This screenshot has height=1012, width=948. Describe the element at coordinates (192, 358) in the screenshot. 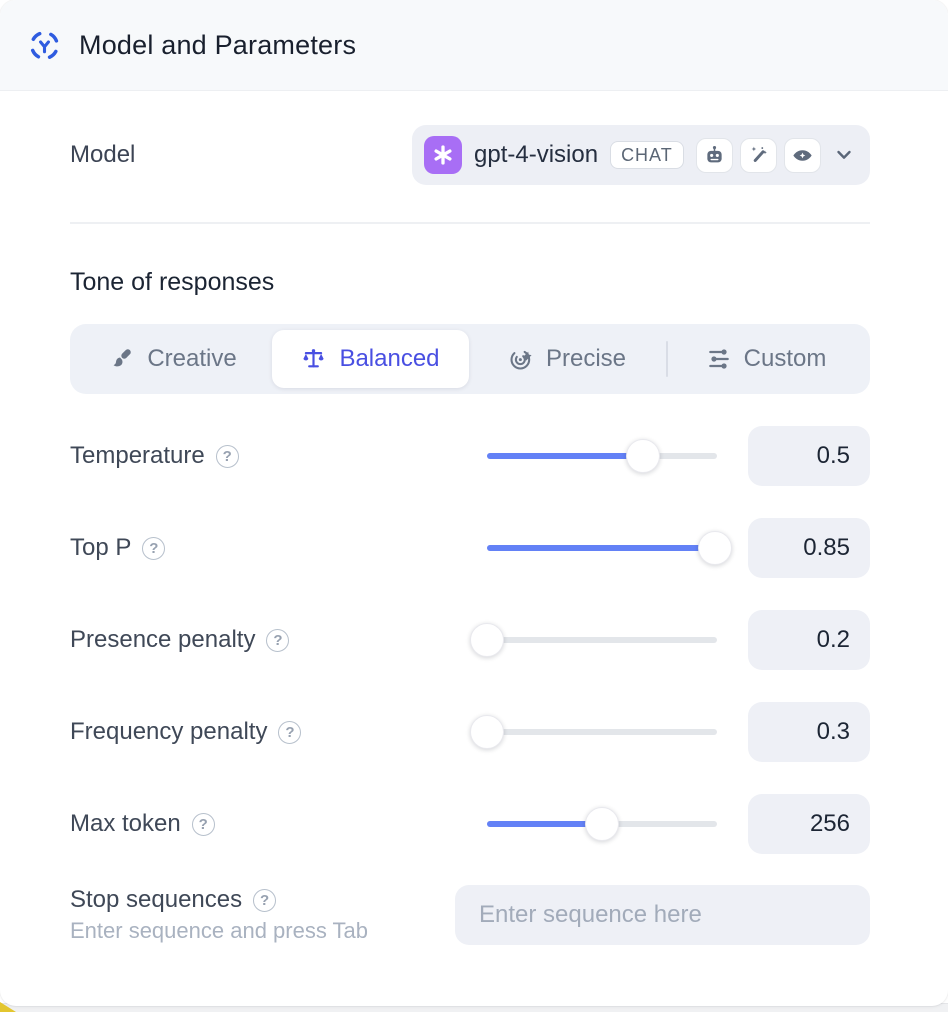

I see `tone-option-label: Creative` at that location.